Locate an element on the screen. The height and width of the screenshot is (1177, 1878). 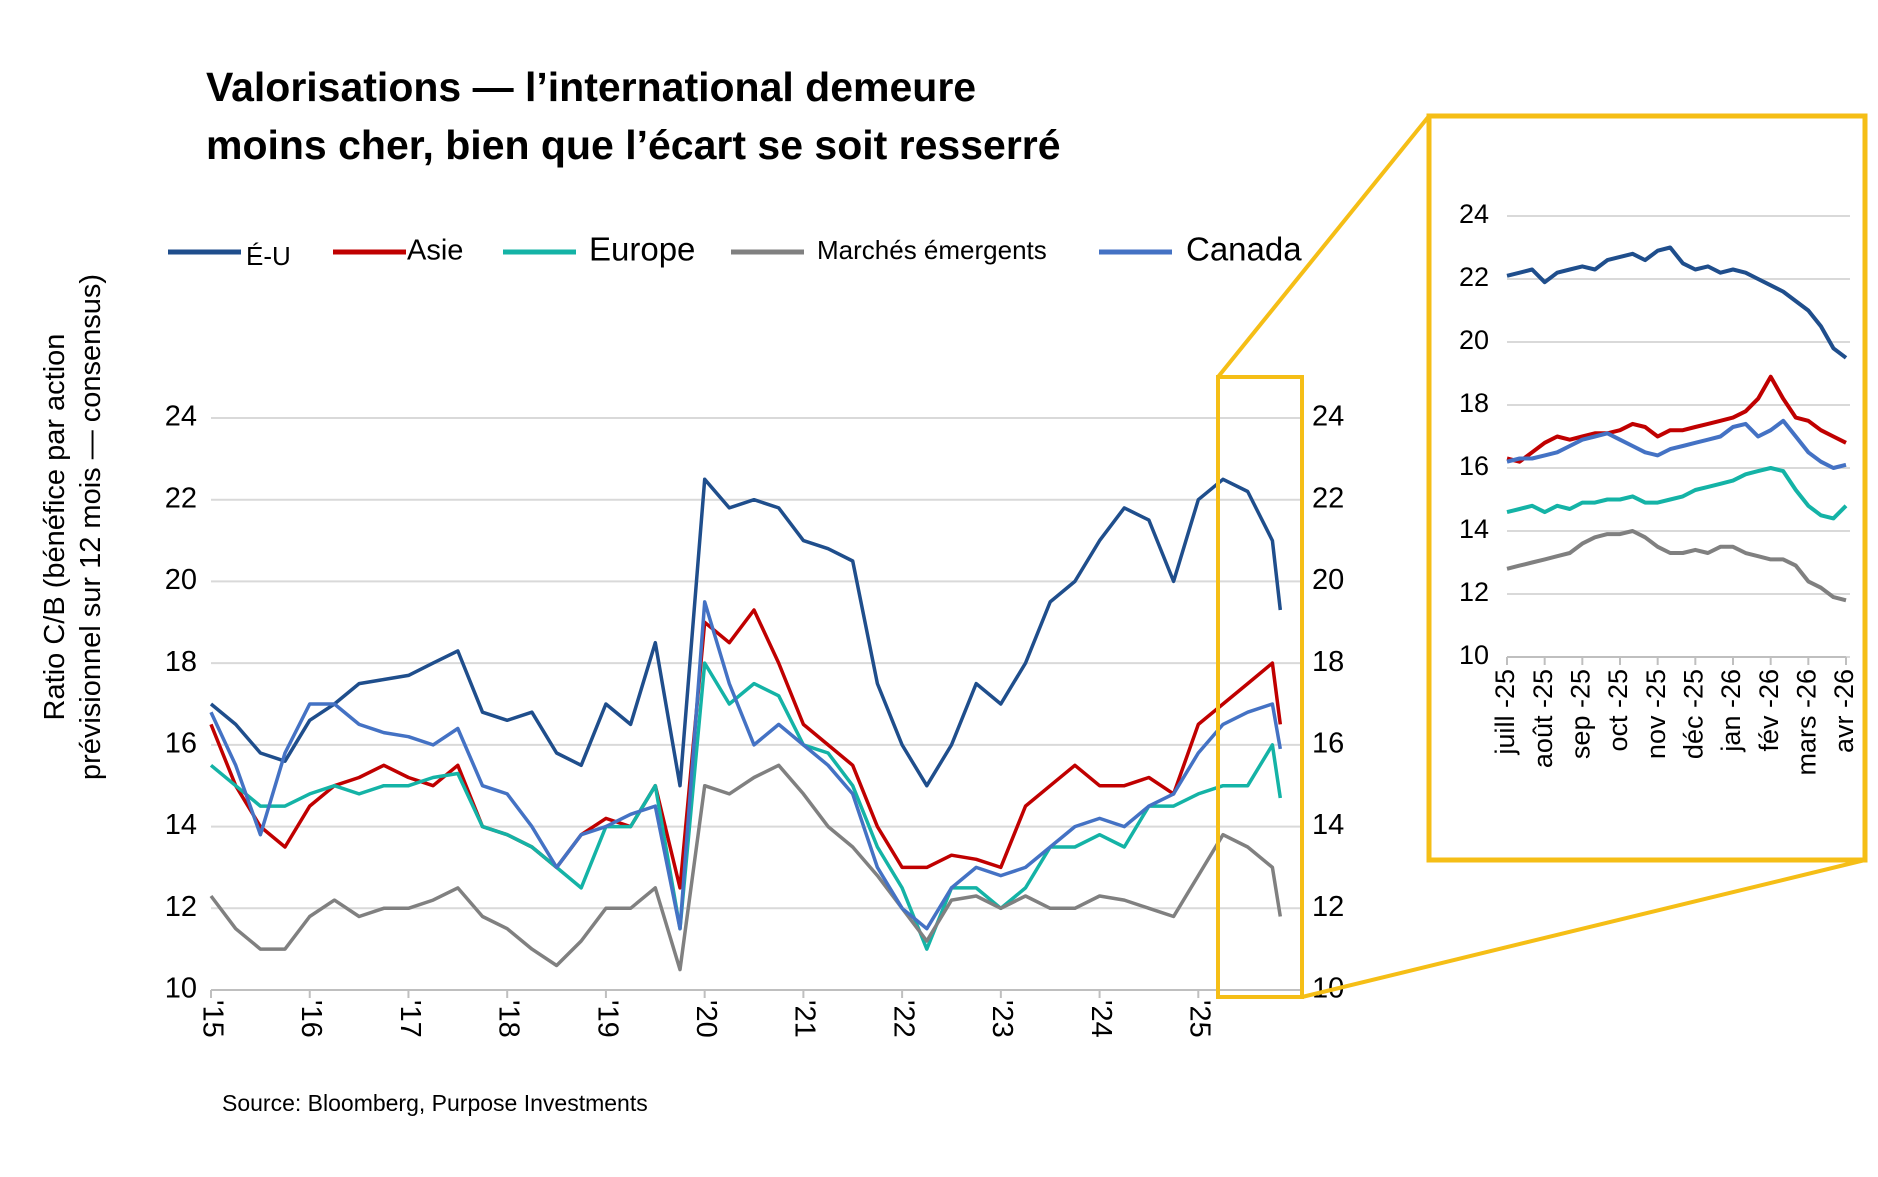
x-tick-label: '16 is located at coordinates (311, 1019).